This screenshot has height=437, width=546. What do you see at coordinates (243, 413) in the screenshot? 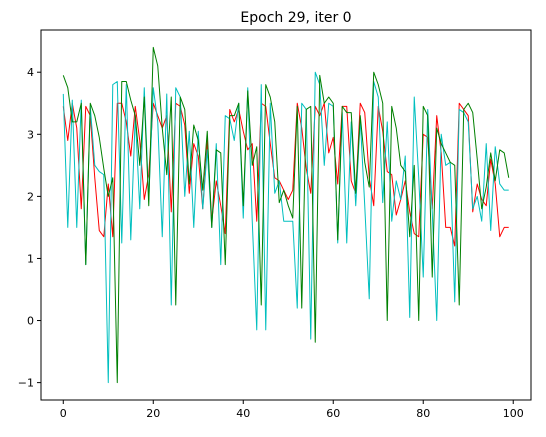
I see `x-tick-label: 40` at bounding box center [243, 413].